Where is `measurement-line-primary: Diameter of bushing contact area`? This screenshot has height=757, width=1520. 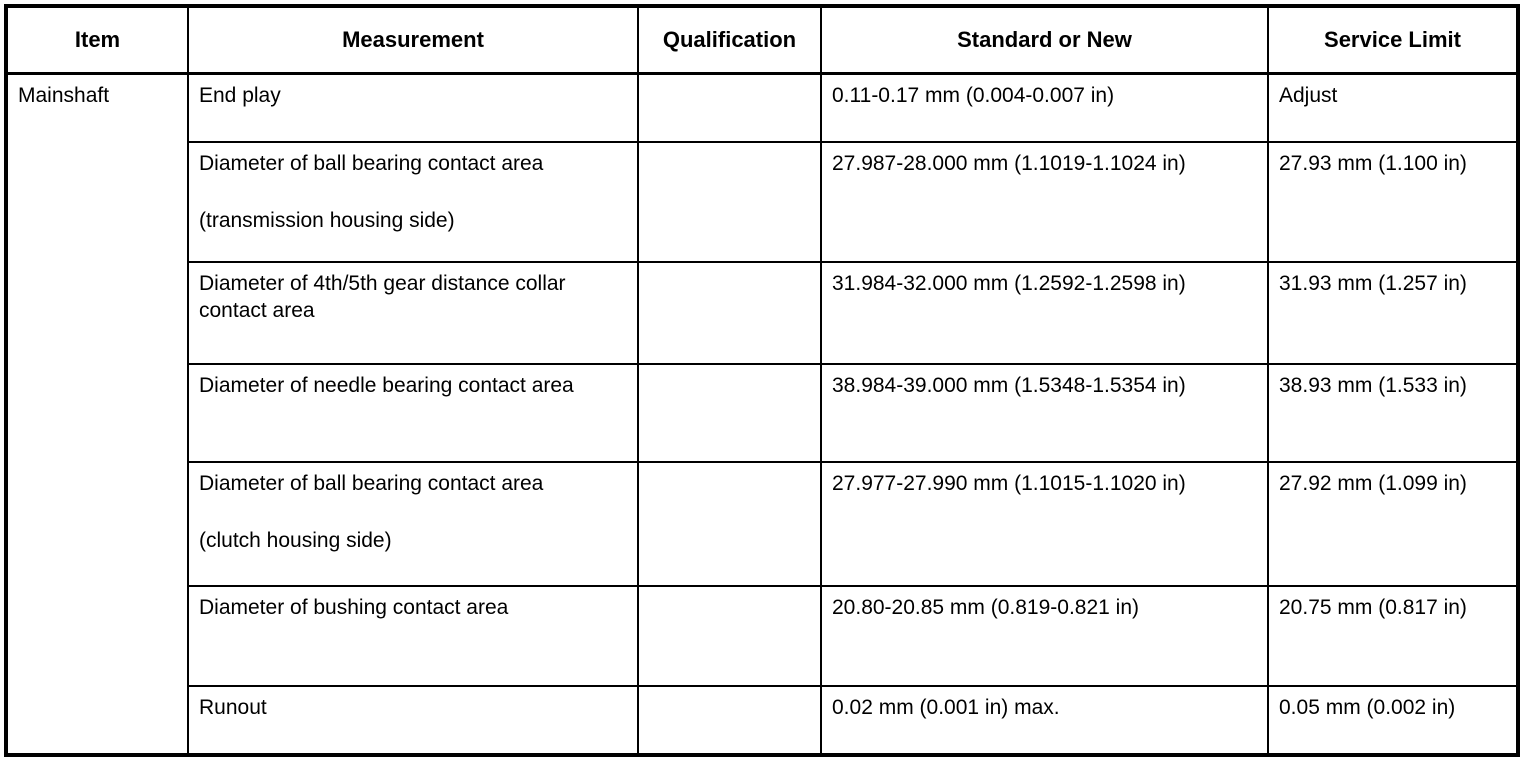 measurement-line-primary: Diameter of bushing contact area is located at coordinates (354, 607).